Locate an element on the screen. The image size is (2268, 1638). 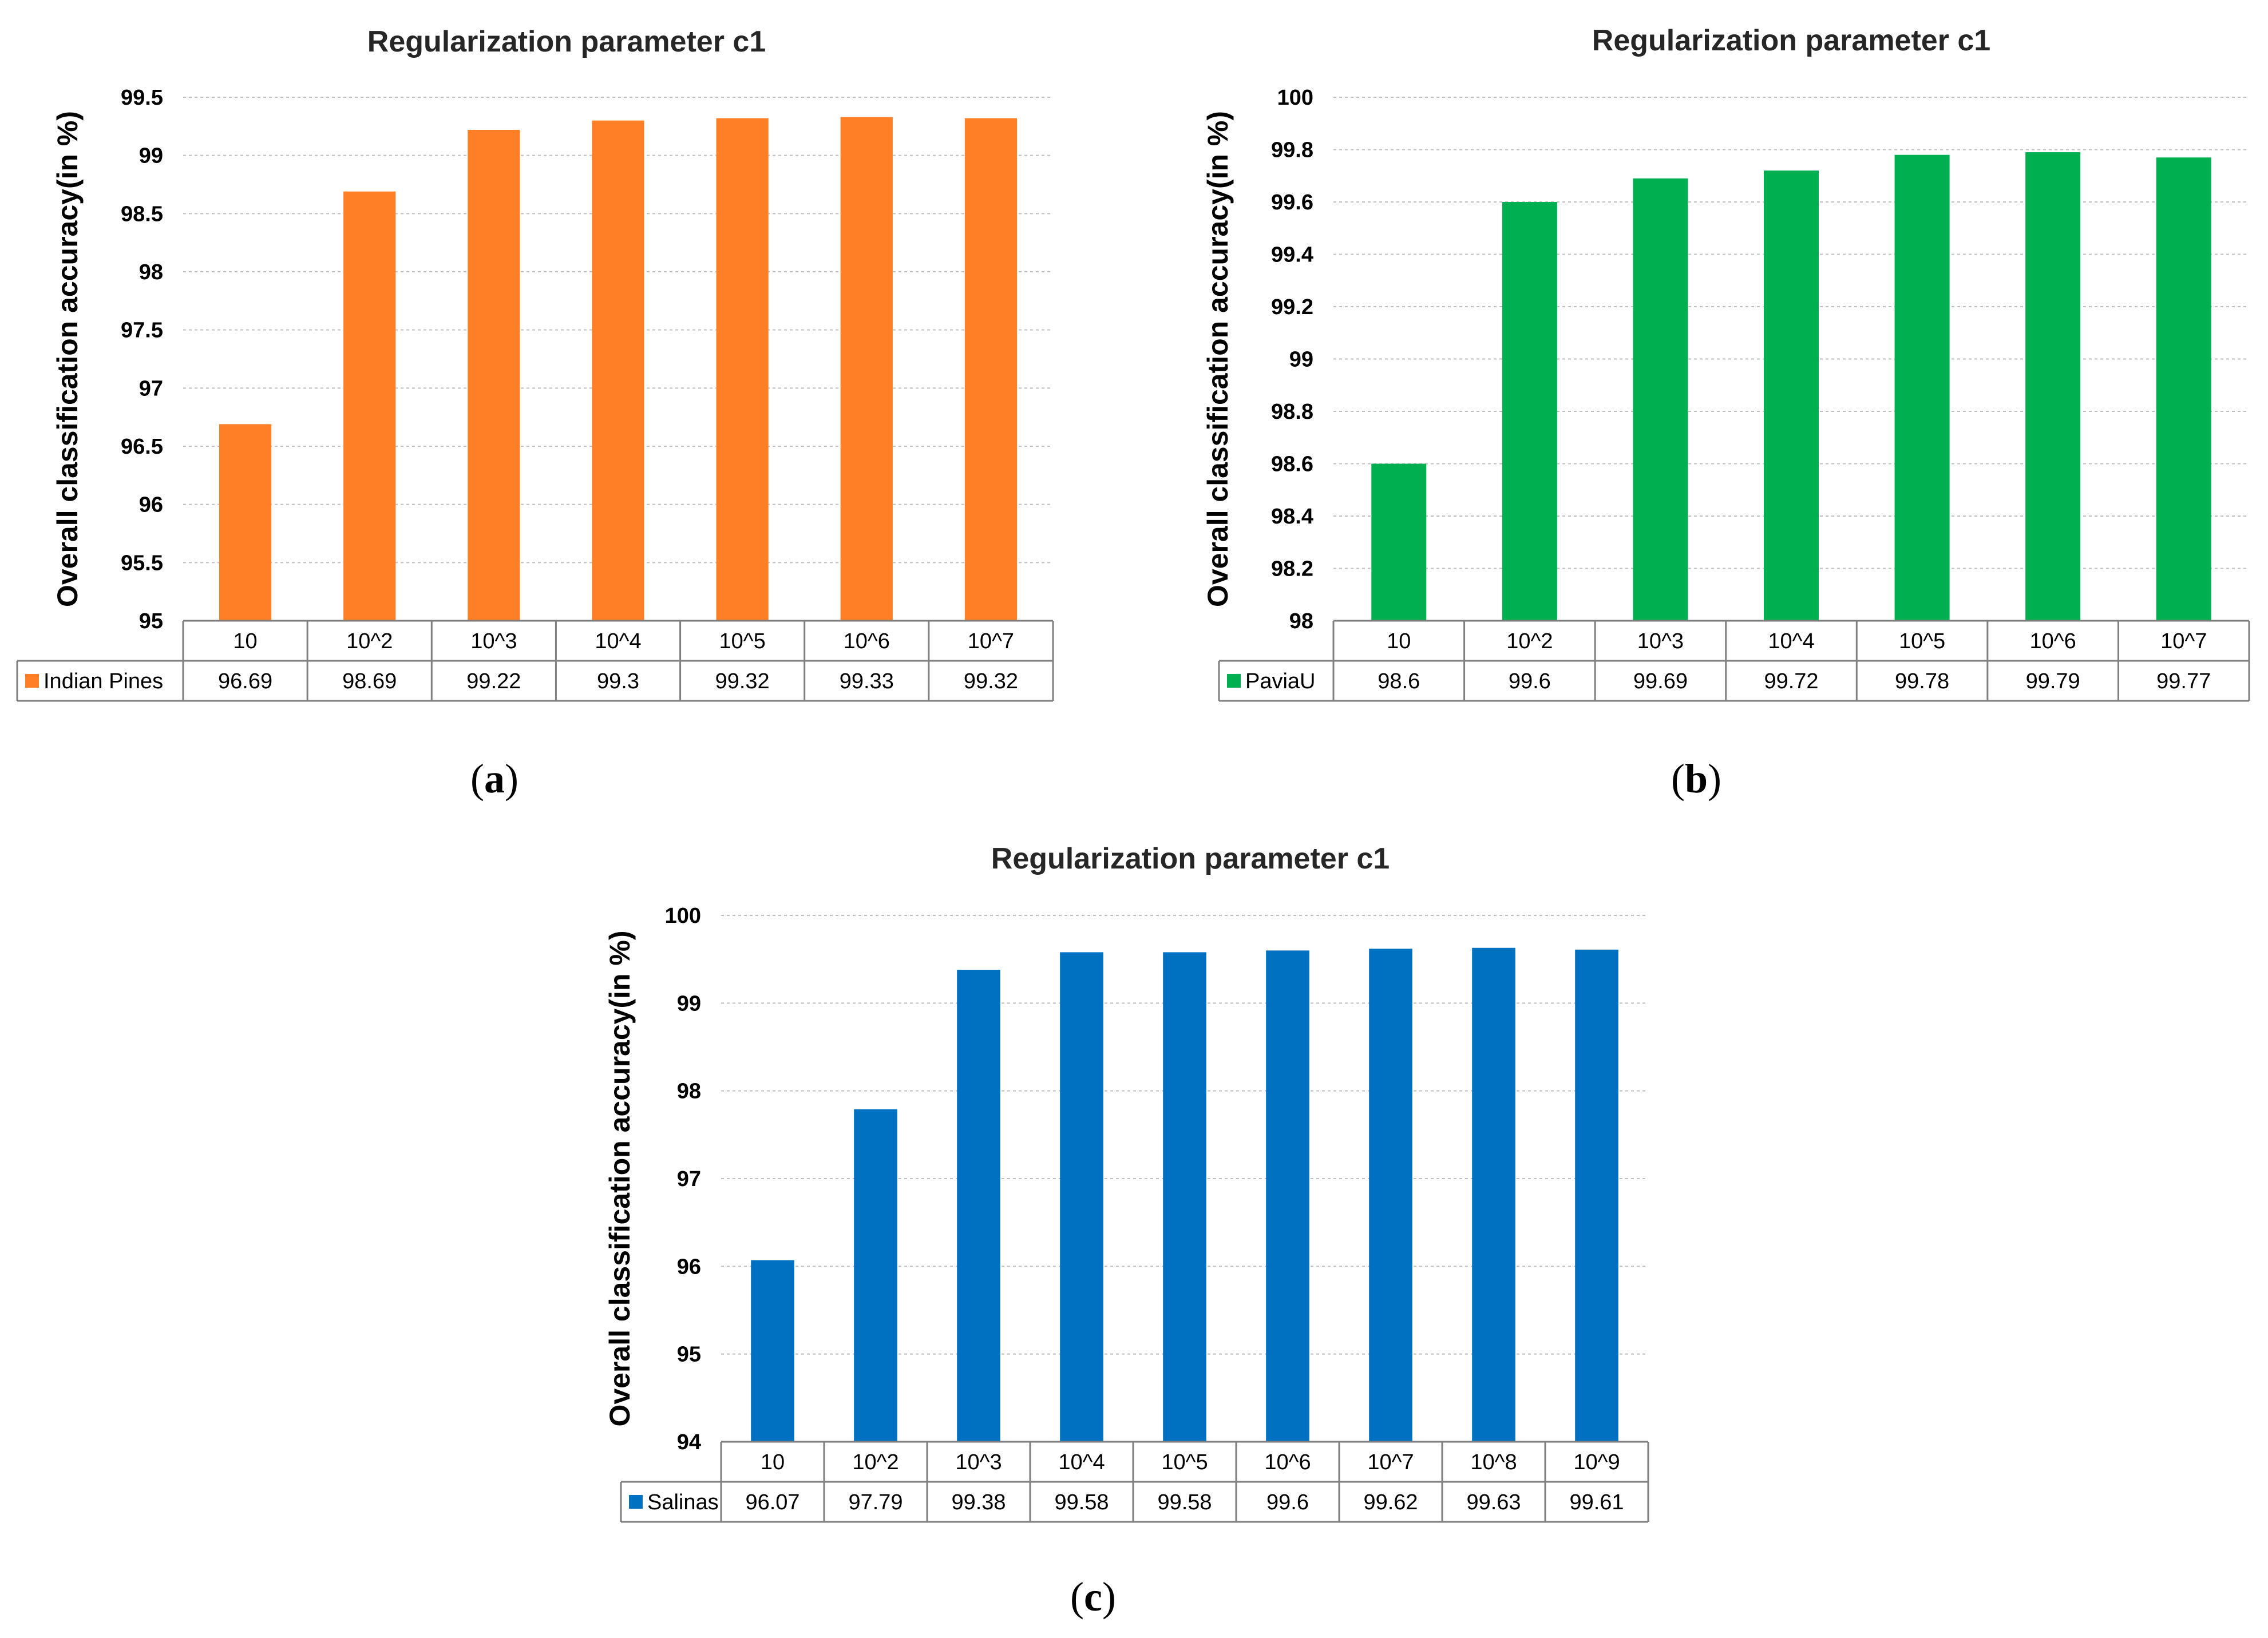
chart-c-value-label: 99.63 is located at coordinates (1493, 1502).